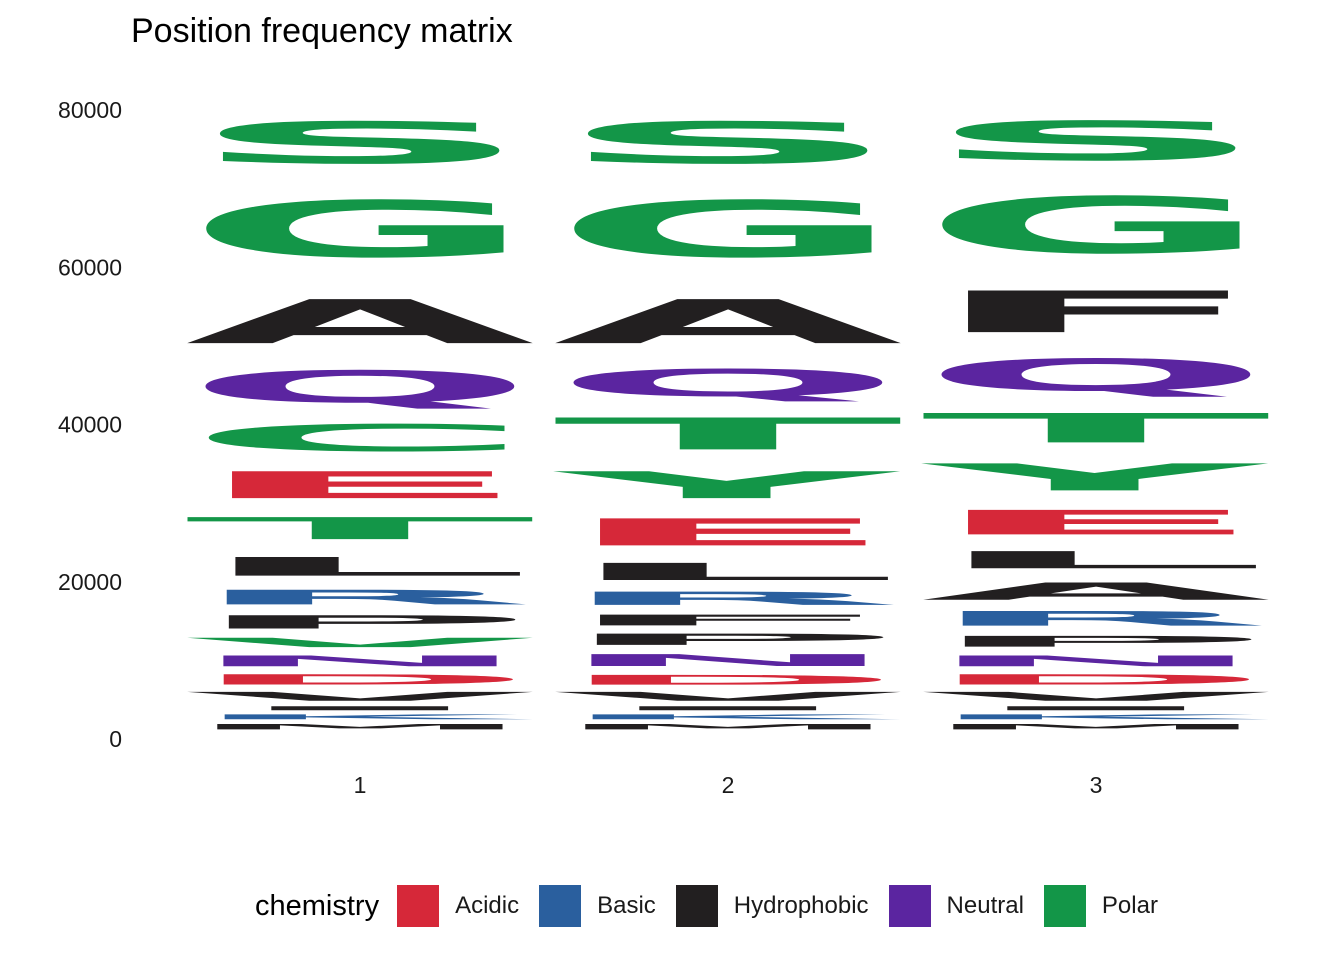 The image size is (1344, 960). I want to click on legend-key-hydrophobic, so click(696, 906).